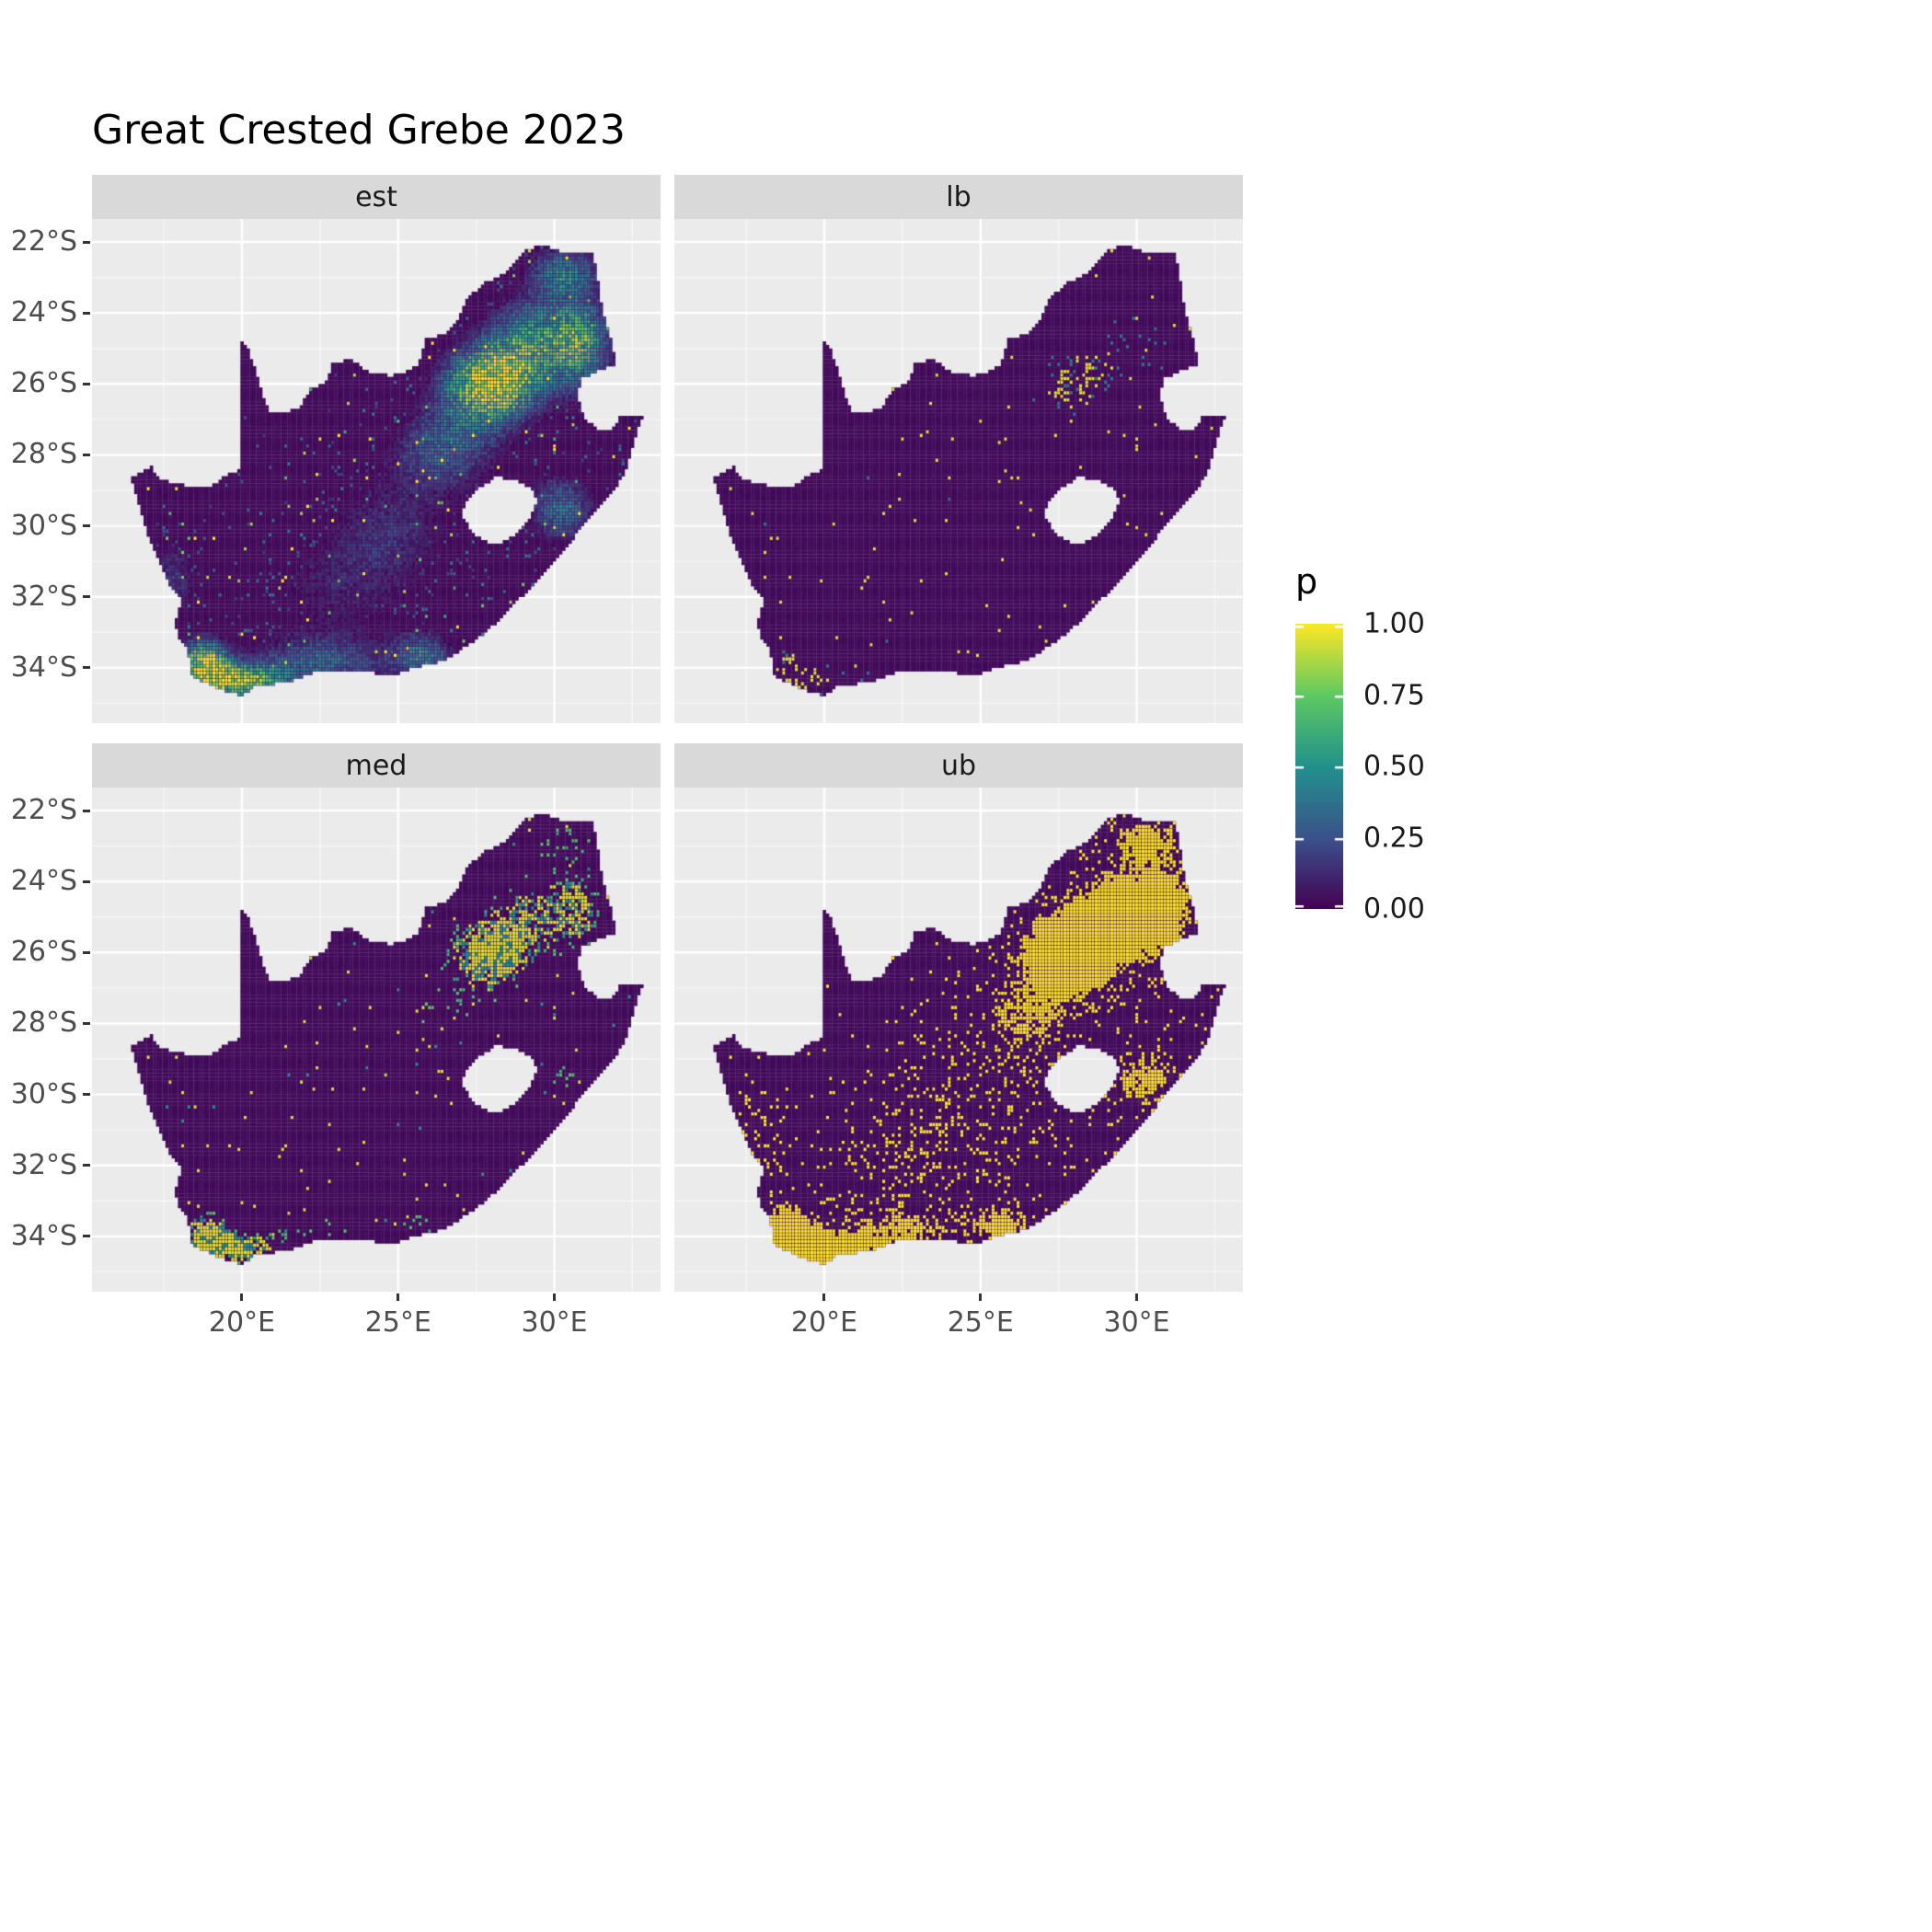  What do you see at coordinates (1394, 766) in the screenshot?
I see `legend-tick-label: 0.50` at bounding box center [1394, 766].